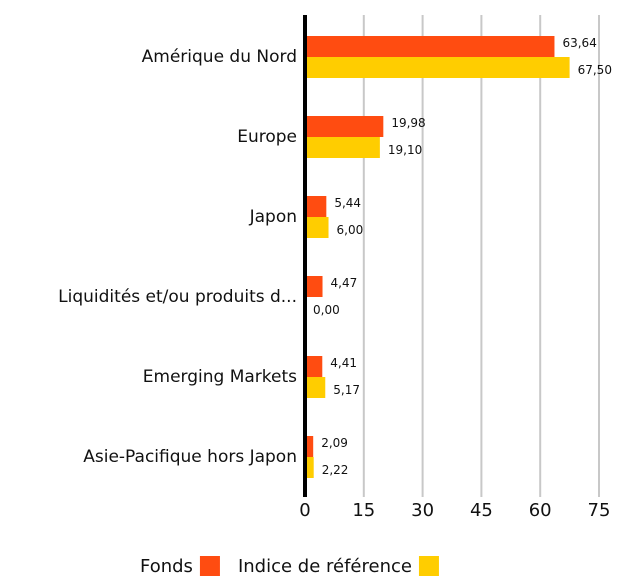  I want to click on category-label: Asie-Pacifique hors Japon, so click(190, 457).